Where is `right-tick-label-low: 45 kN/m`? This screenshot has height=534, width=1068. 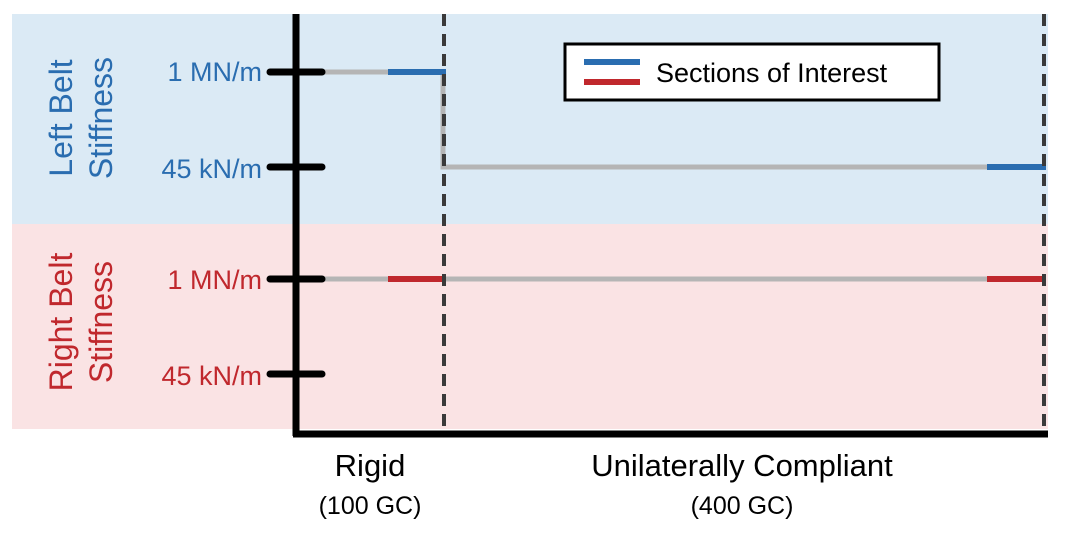 right-tick-label-low: 45 kN/m is located at coordinates (211, 376).